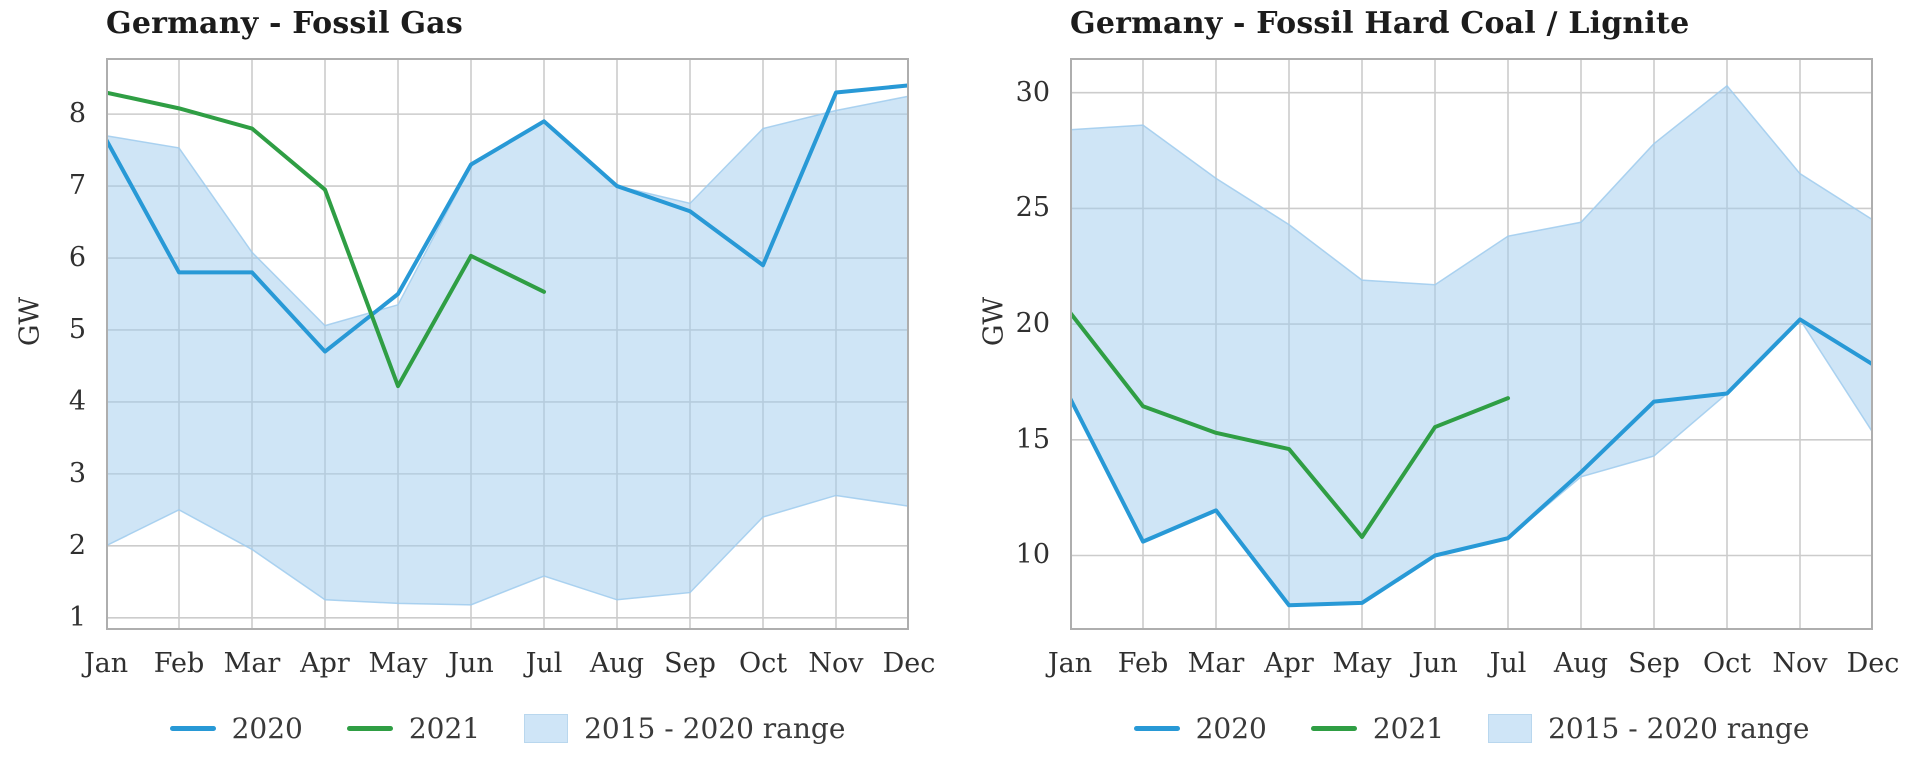  What do you see at coordinates (77, 186) in the screenshot?
I see `y-tick-label: 7` at bounding box center [77, 186].